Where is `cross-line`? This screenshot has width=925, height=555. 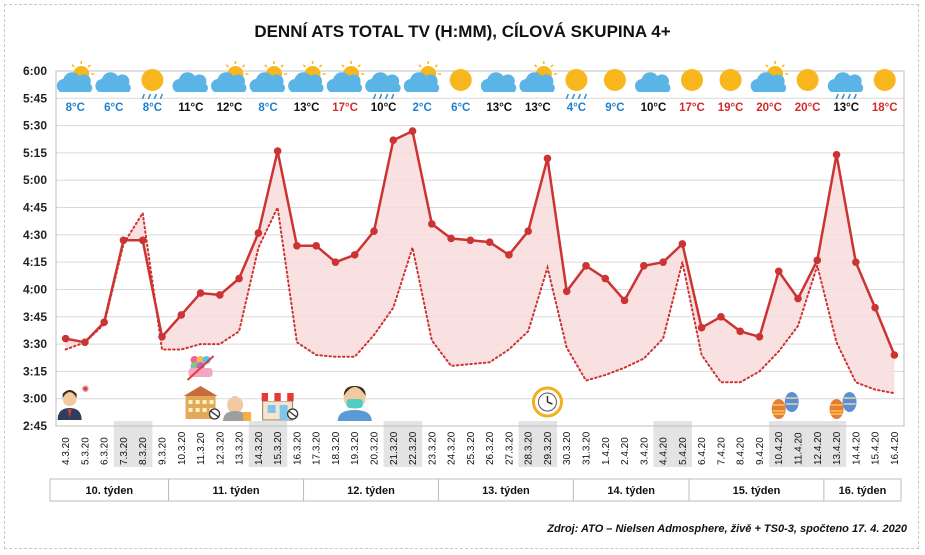
cross-line is located at coordinates (200, 368).